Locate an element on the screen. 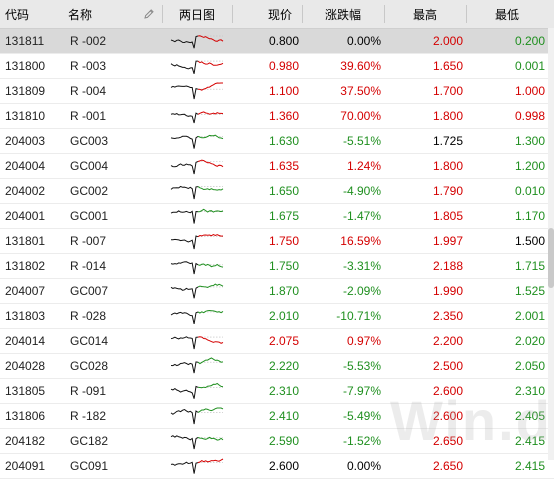 The height and width of the screenshot is (479, 554). security-name: R -028 is located at coordinates (88, 316).